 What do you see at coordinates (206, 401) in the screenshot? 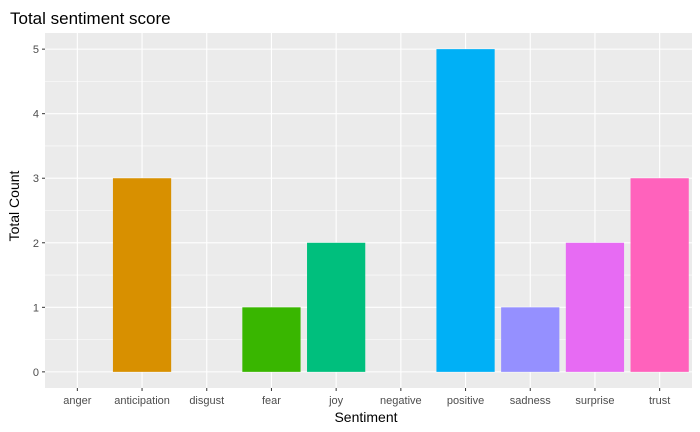
I see `x-tick-label-disgust: disgust` at bounding box center [206, 401].